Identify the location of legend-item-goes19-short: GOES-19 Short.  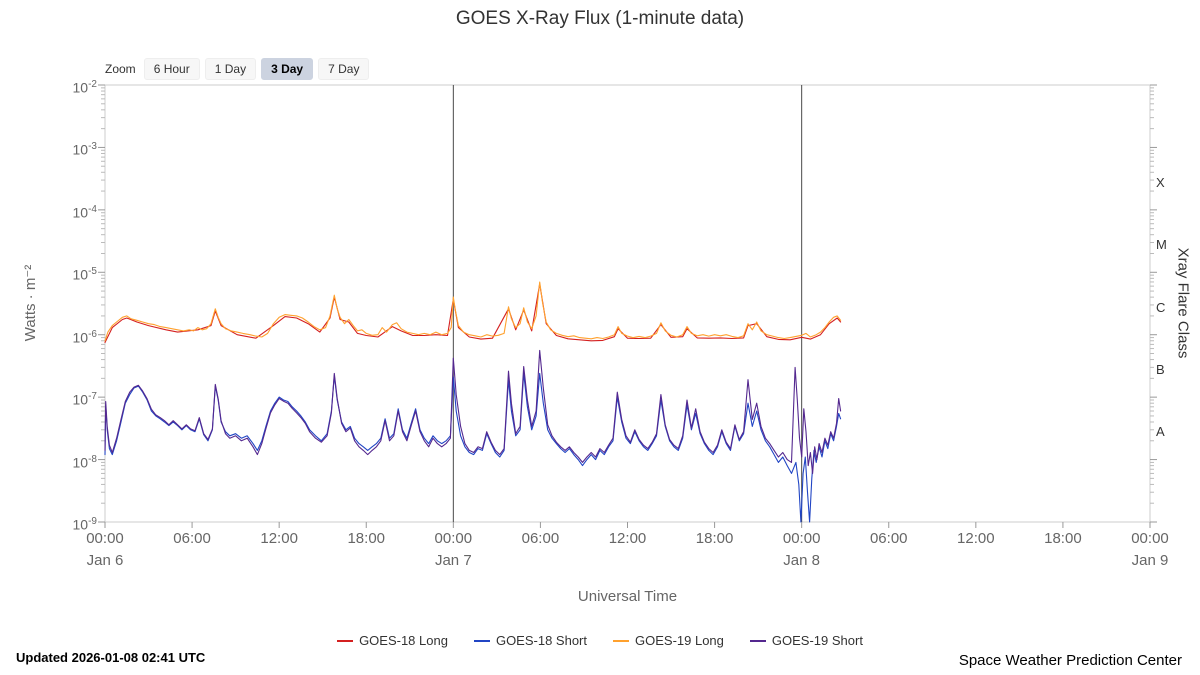
(806, 640).